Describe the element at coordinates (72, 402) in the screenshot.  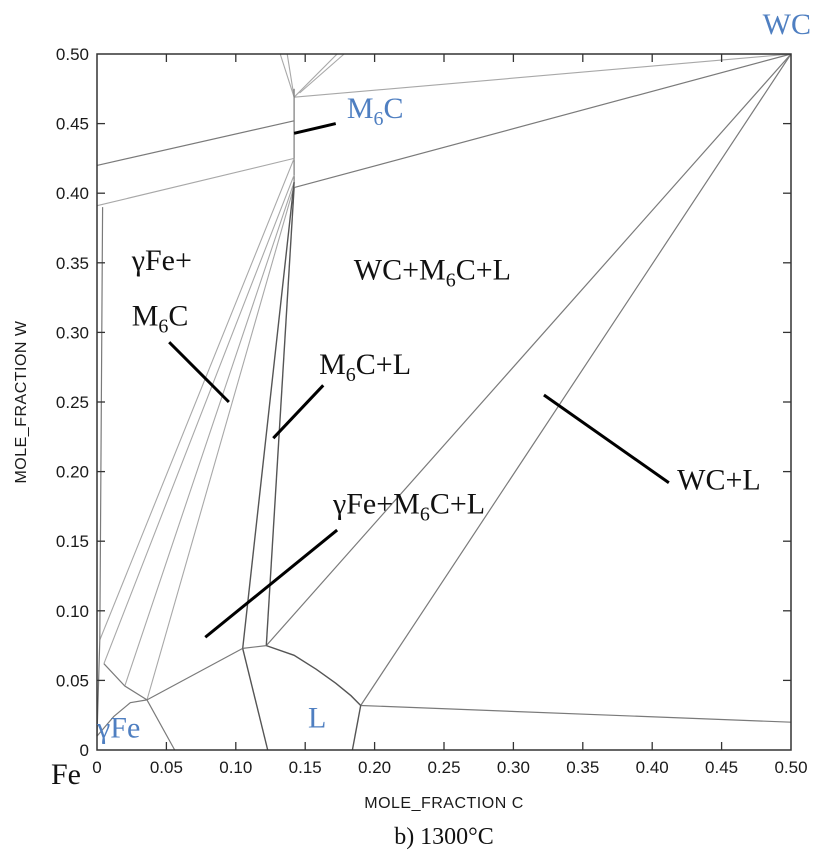
I see `y-tick-label: 0.25` at that location.